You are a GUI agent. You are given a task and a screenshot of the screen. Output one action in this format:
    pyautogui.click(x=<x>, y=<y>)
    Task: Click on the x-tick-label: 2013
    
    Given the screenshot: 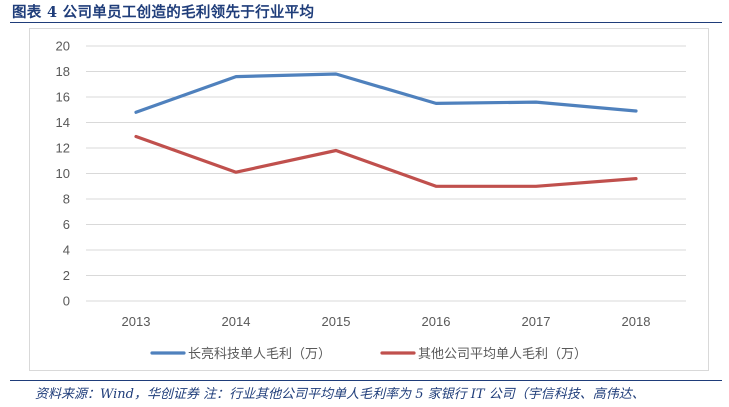 What is the action you would take?
    pyautogui.click(x=136, y=321)
    